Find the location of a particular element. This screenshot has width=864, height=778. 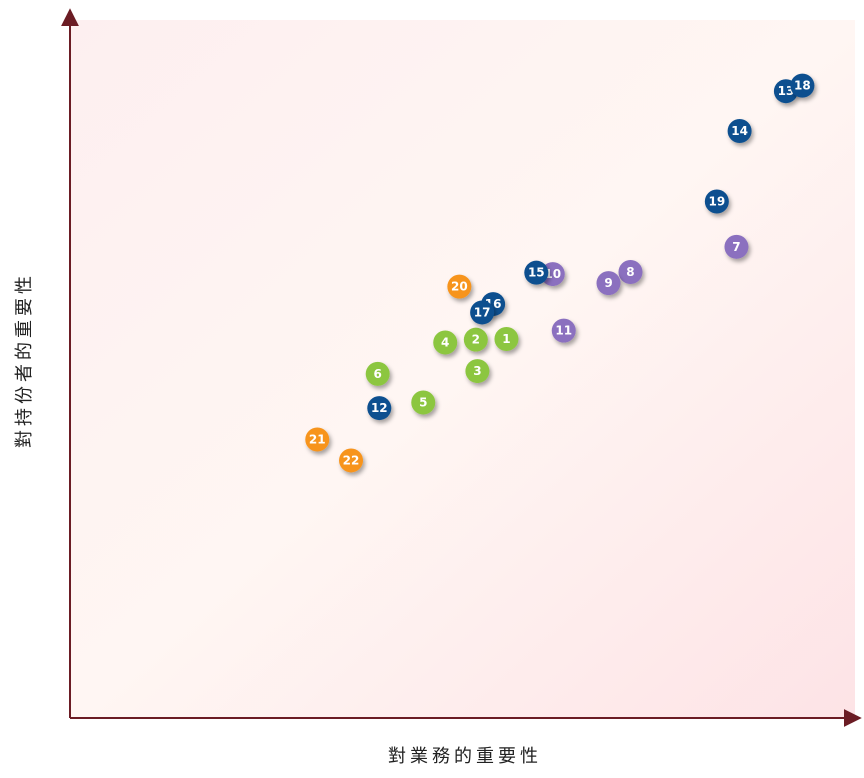

point-label: 10 is located at coordinates (552, 274).